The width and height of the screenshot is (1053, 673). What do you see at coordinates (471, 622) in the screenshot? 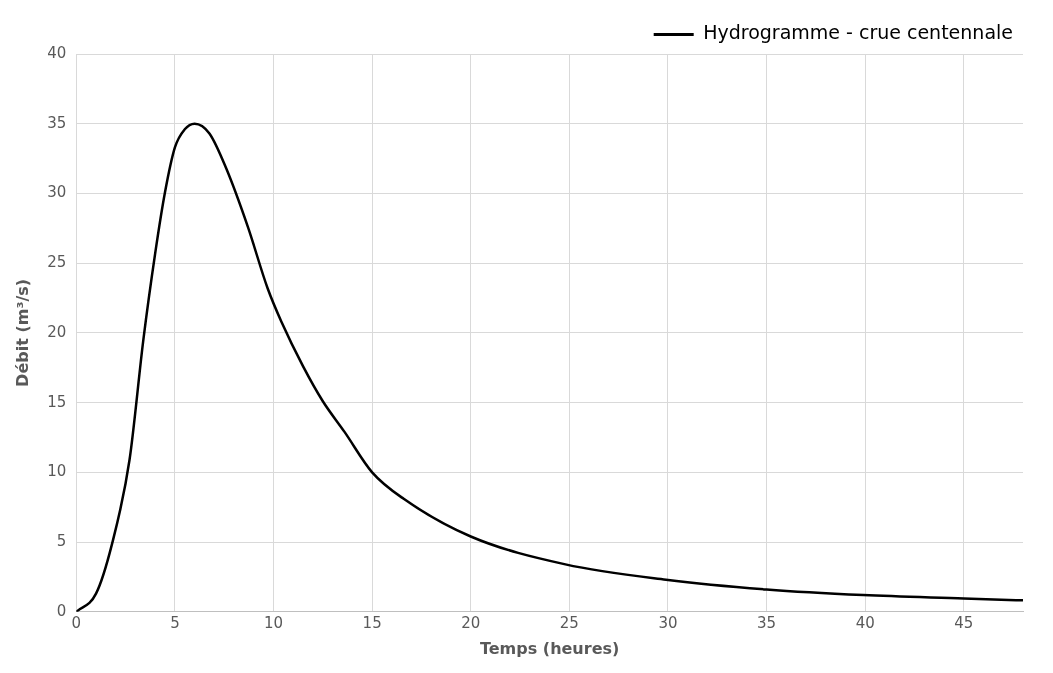
I see `x-tick-label: 20` at bounding box center [471, 622].